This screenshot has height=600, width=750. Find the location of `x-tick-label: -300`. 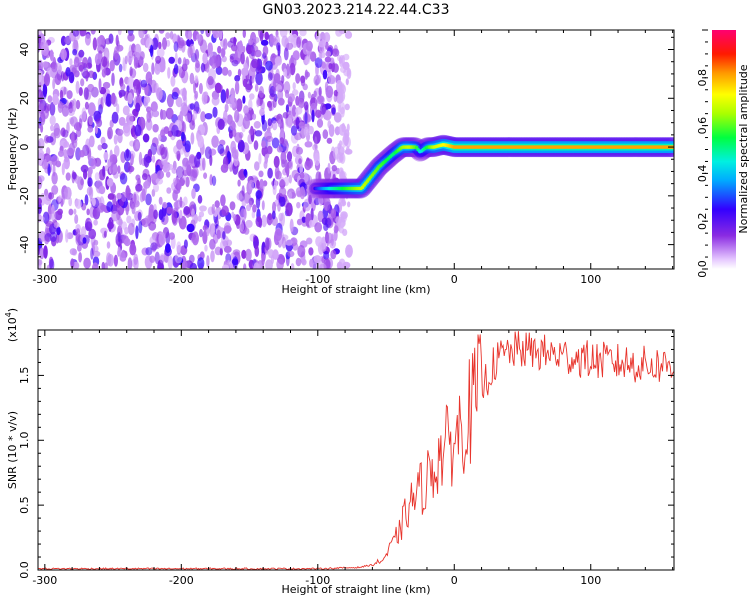

x-tick-label: -300 is located at coordinates (44, 279).